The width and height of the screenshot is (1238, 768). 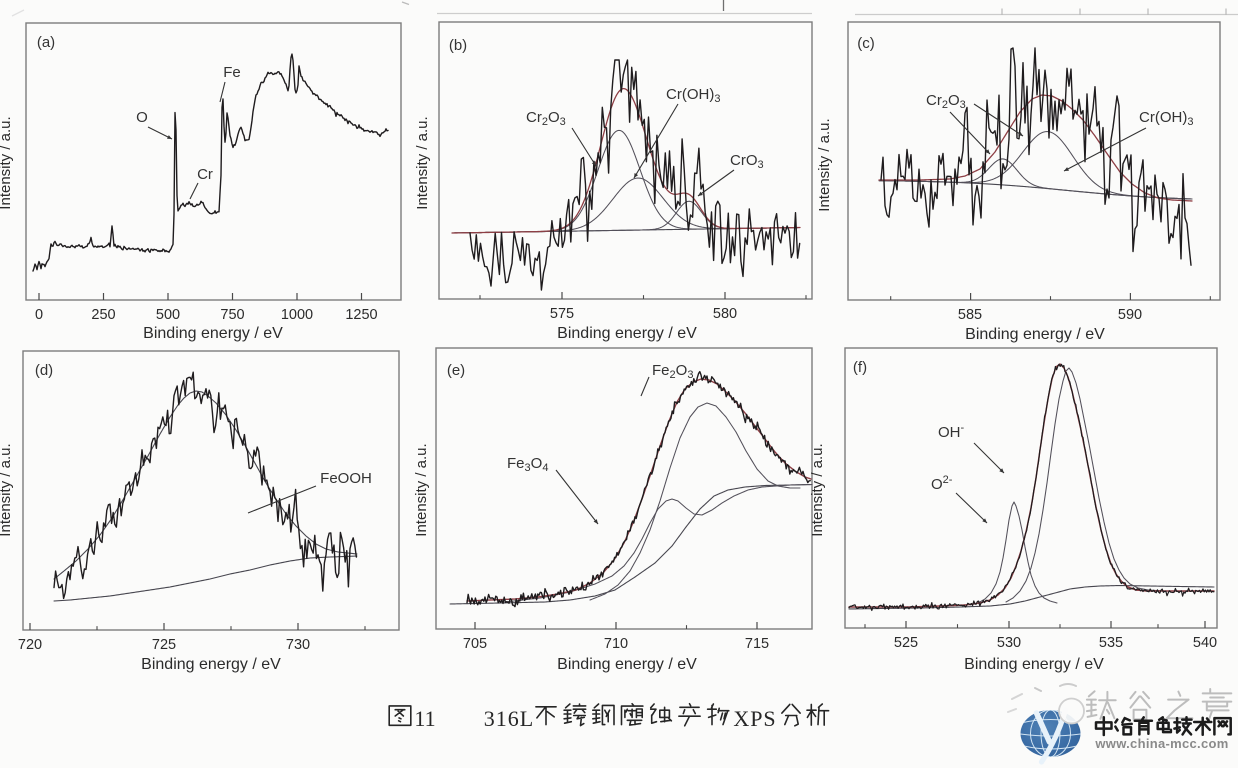 I want to click on svg-text: 1000, so click(x=297, y=315).